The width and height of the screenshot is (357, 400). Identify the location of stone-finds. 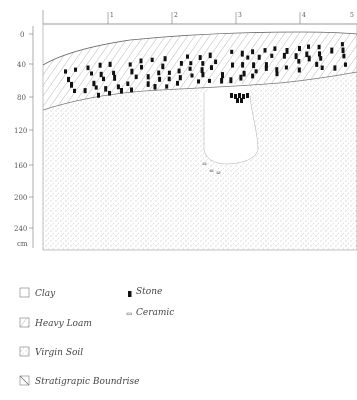
(205, 72).